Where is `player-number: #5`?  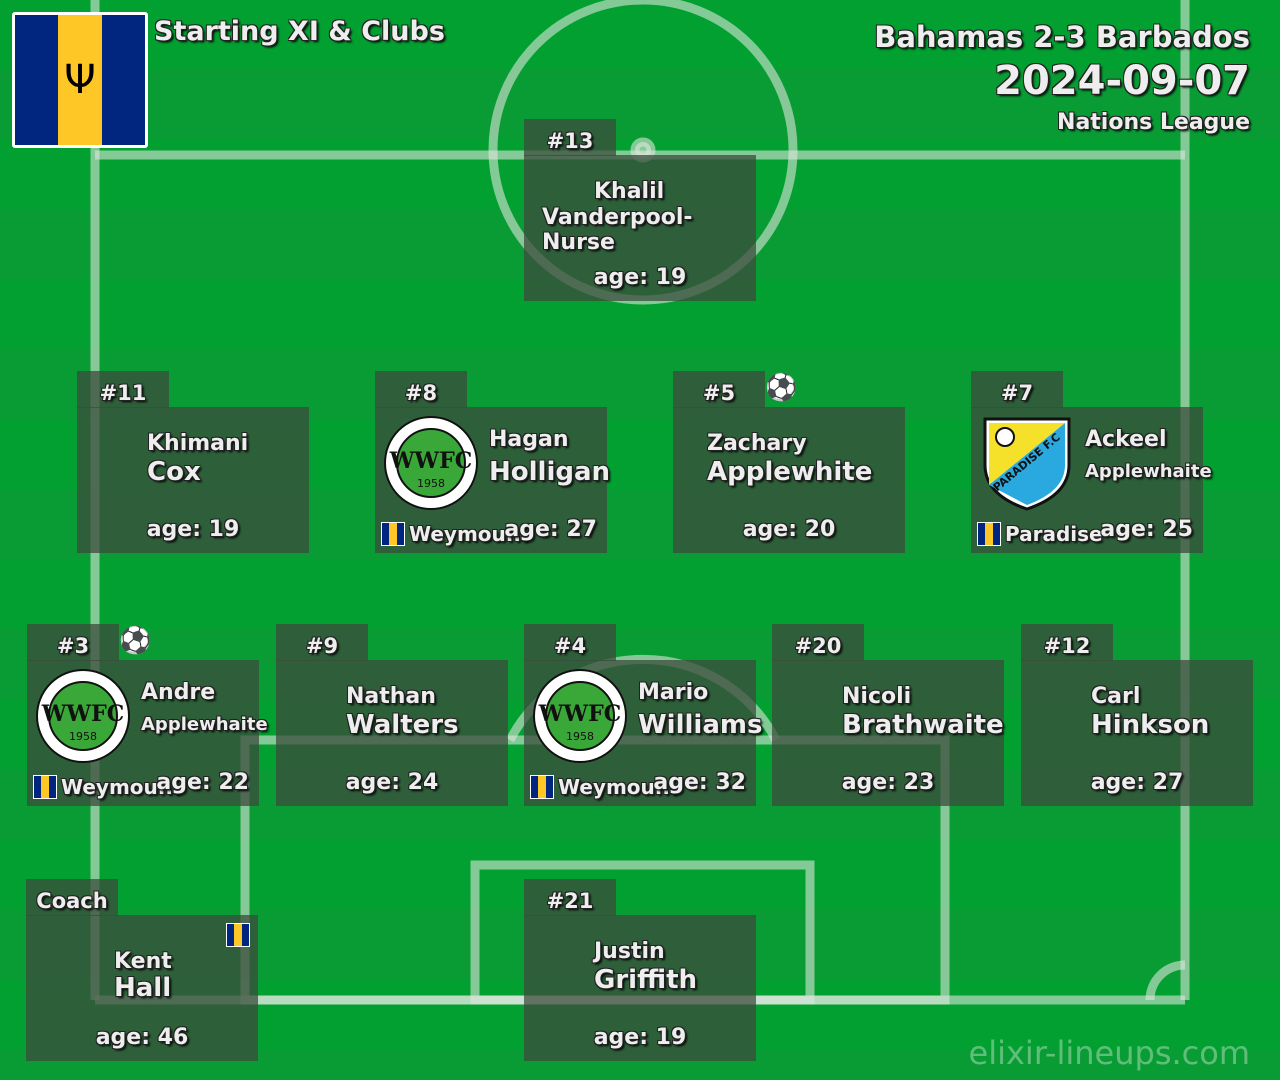 player-number: #5 is located at coordinates (719, 389).